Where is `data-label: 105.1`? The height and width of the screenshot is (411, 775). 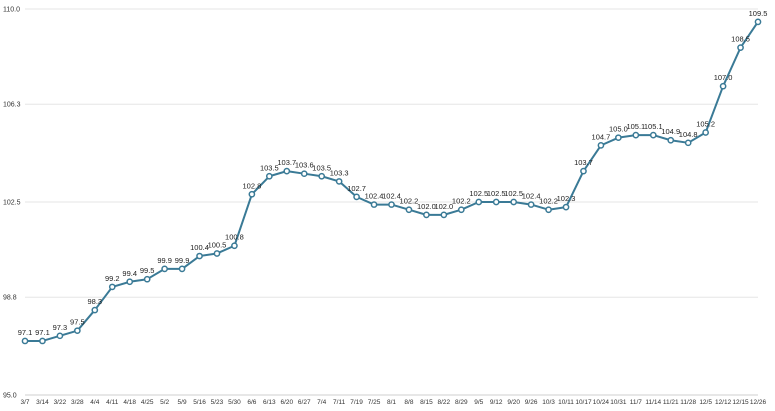
data-label: 105.1 is located at coordinates (653, 126).